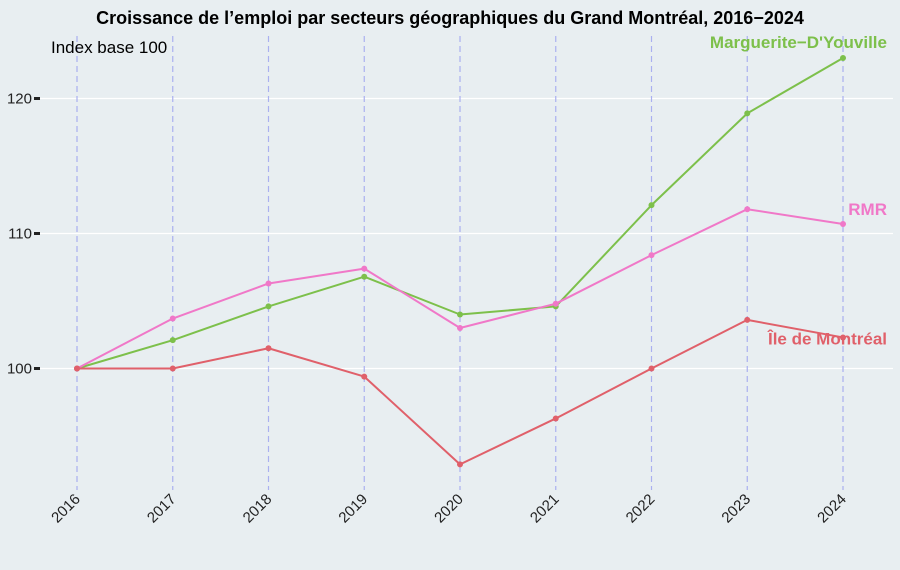  What do you see at coordinates (19, 369) in the screenshot?
I see `y-tick-label: 100` at bounding box center [19, 369].